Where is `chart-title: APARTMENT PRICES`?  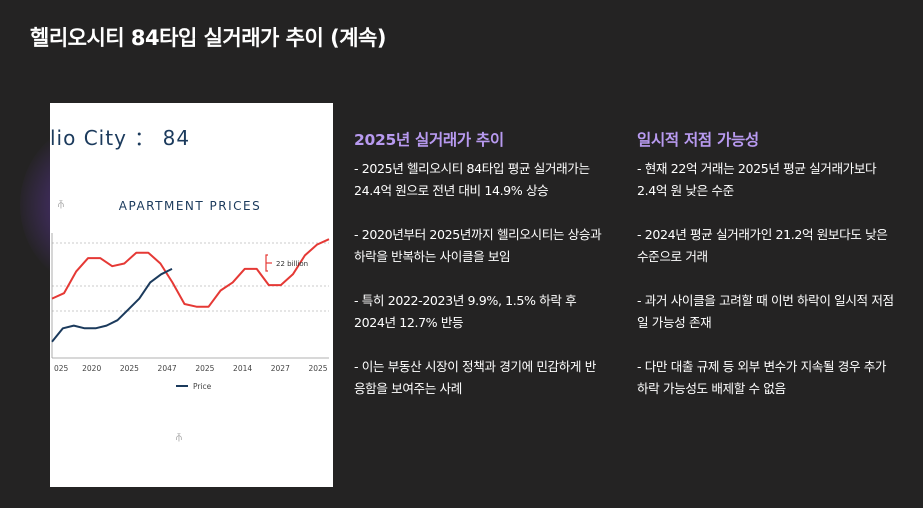
chart-title: APARTMENT PRICES is located at coordinates (190, 206).